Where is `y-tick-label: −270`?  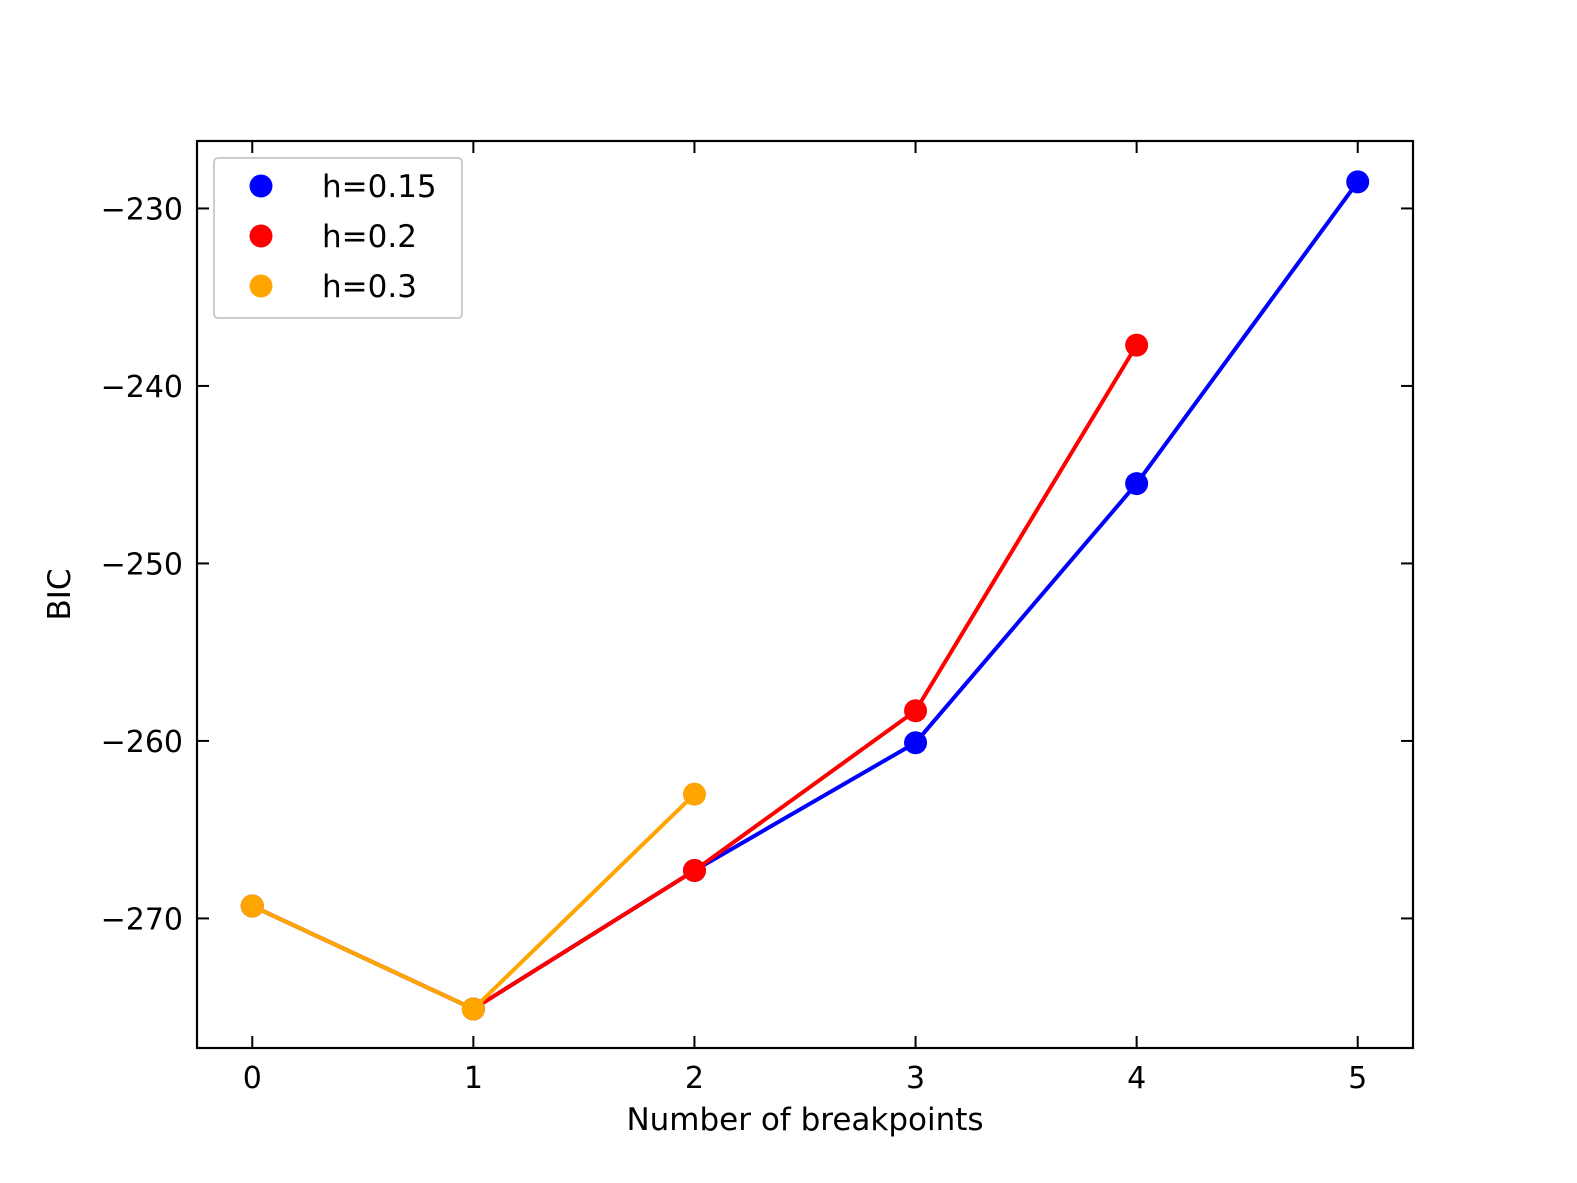
y-tick-label: −270 is located at coordinates (142, 919).